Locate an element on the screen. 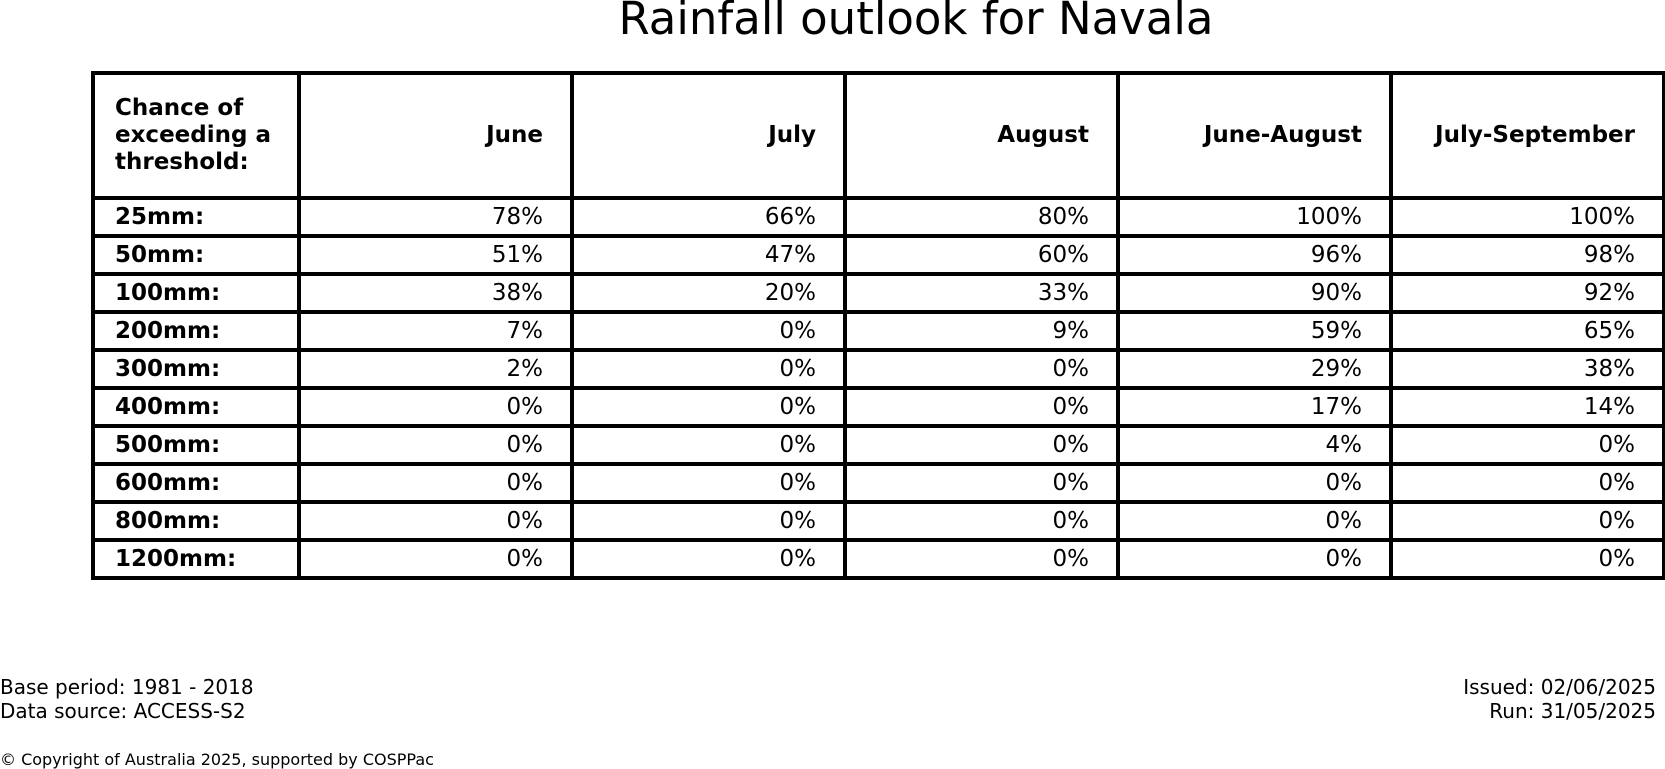  table-row: 800mm: 0% 0% 0% 0% 0% is located at coordinates (878, 521).